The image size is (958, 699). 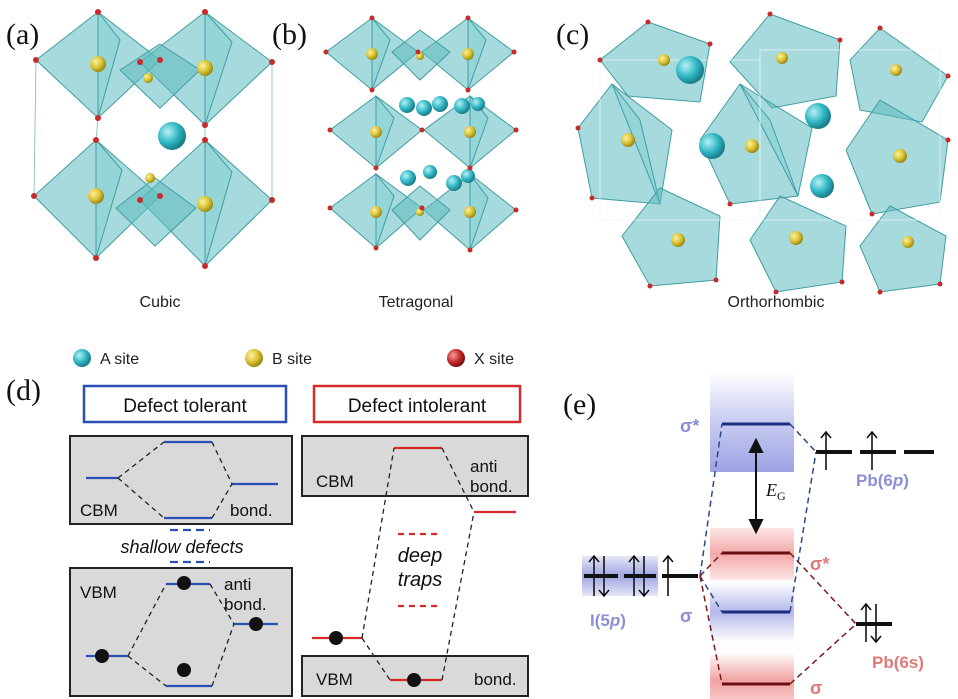 What do you see at coordinates (237, 584) in the screenshot?
I see `tolerant-anti-label: anti` at bounding box center [237, 584].